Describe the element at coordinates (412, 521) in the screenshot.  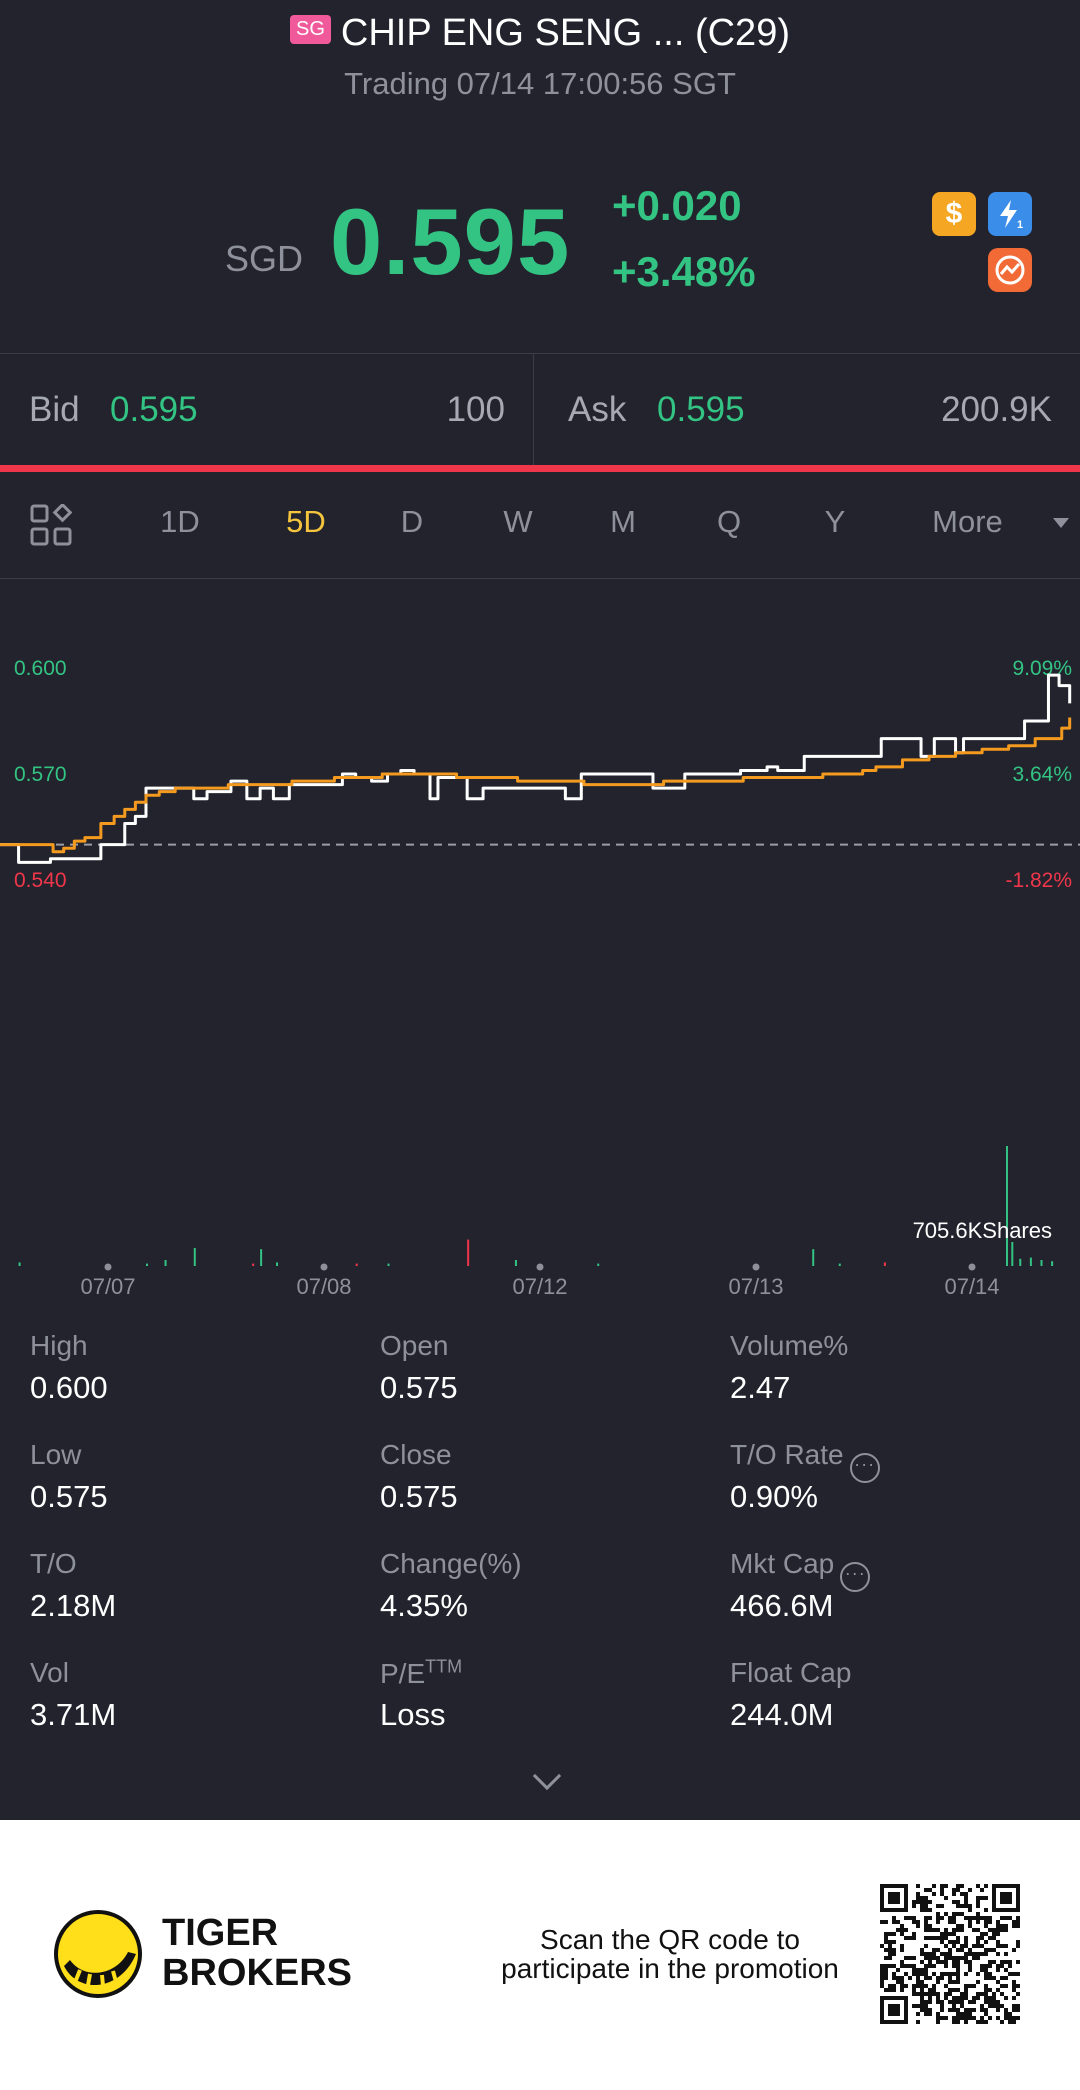
I see `tab-daily: D` at that location.